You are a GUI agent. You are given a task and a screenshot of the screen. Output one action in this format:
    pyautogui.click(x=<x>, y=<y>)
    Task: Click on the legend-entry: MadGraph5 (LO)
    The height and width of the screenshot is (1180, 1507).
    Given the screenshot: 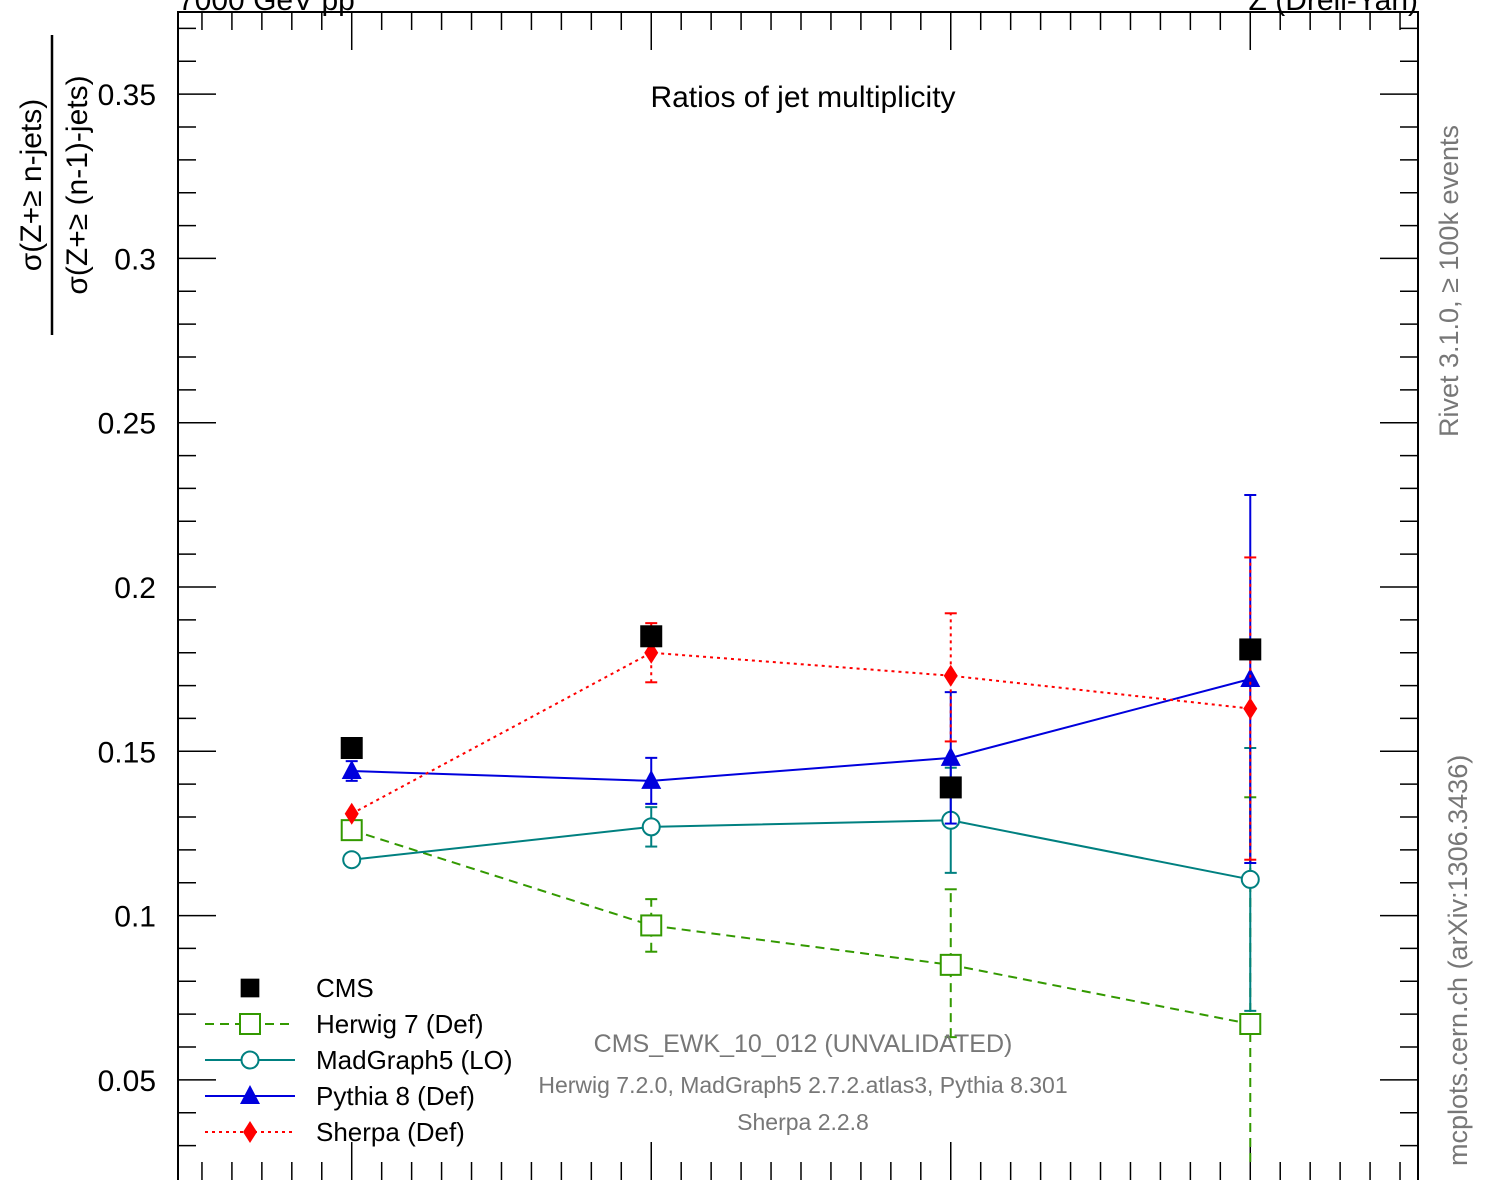 What is the action you would take?
    pyautogui.click(x=359, y=1060)
    